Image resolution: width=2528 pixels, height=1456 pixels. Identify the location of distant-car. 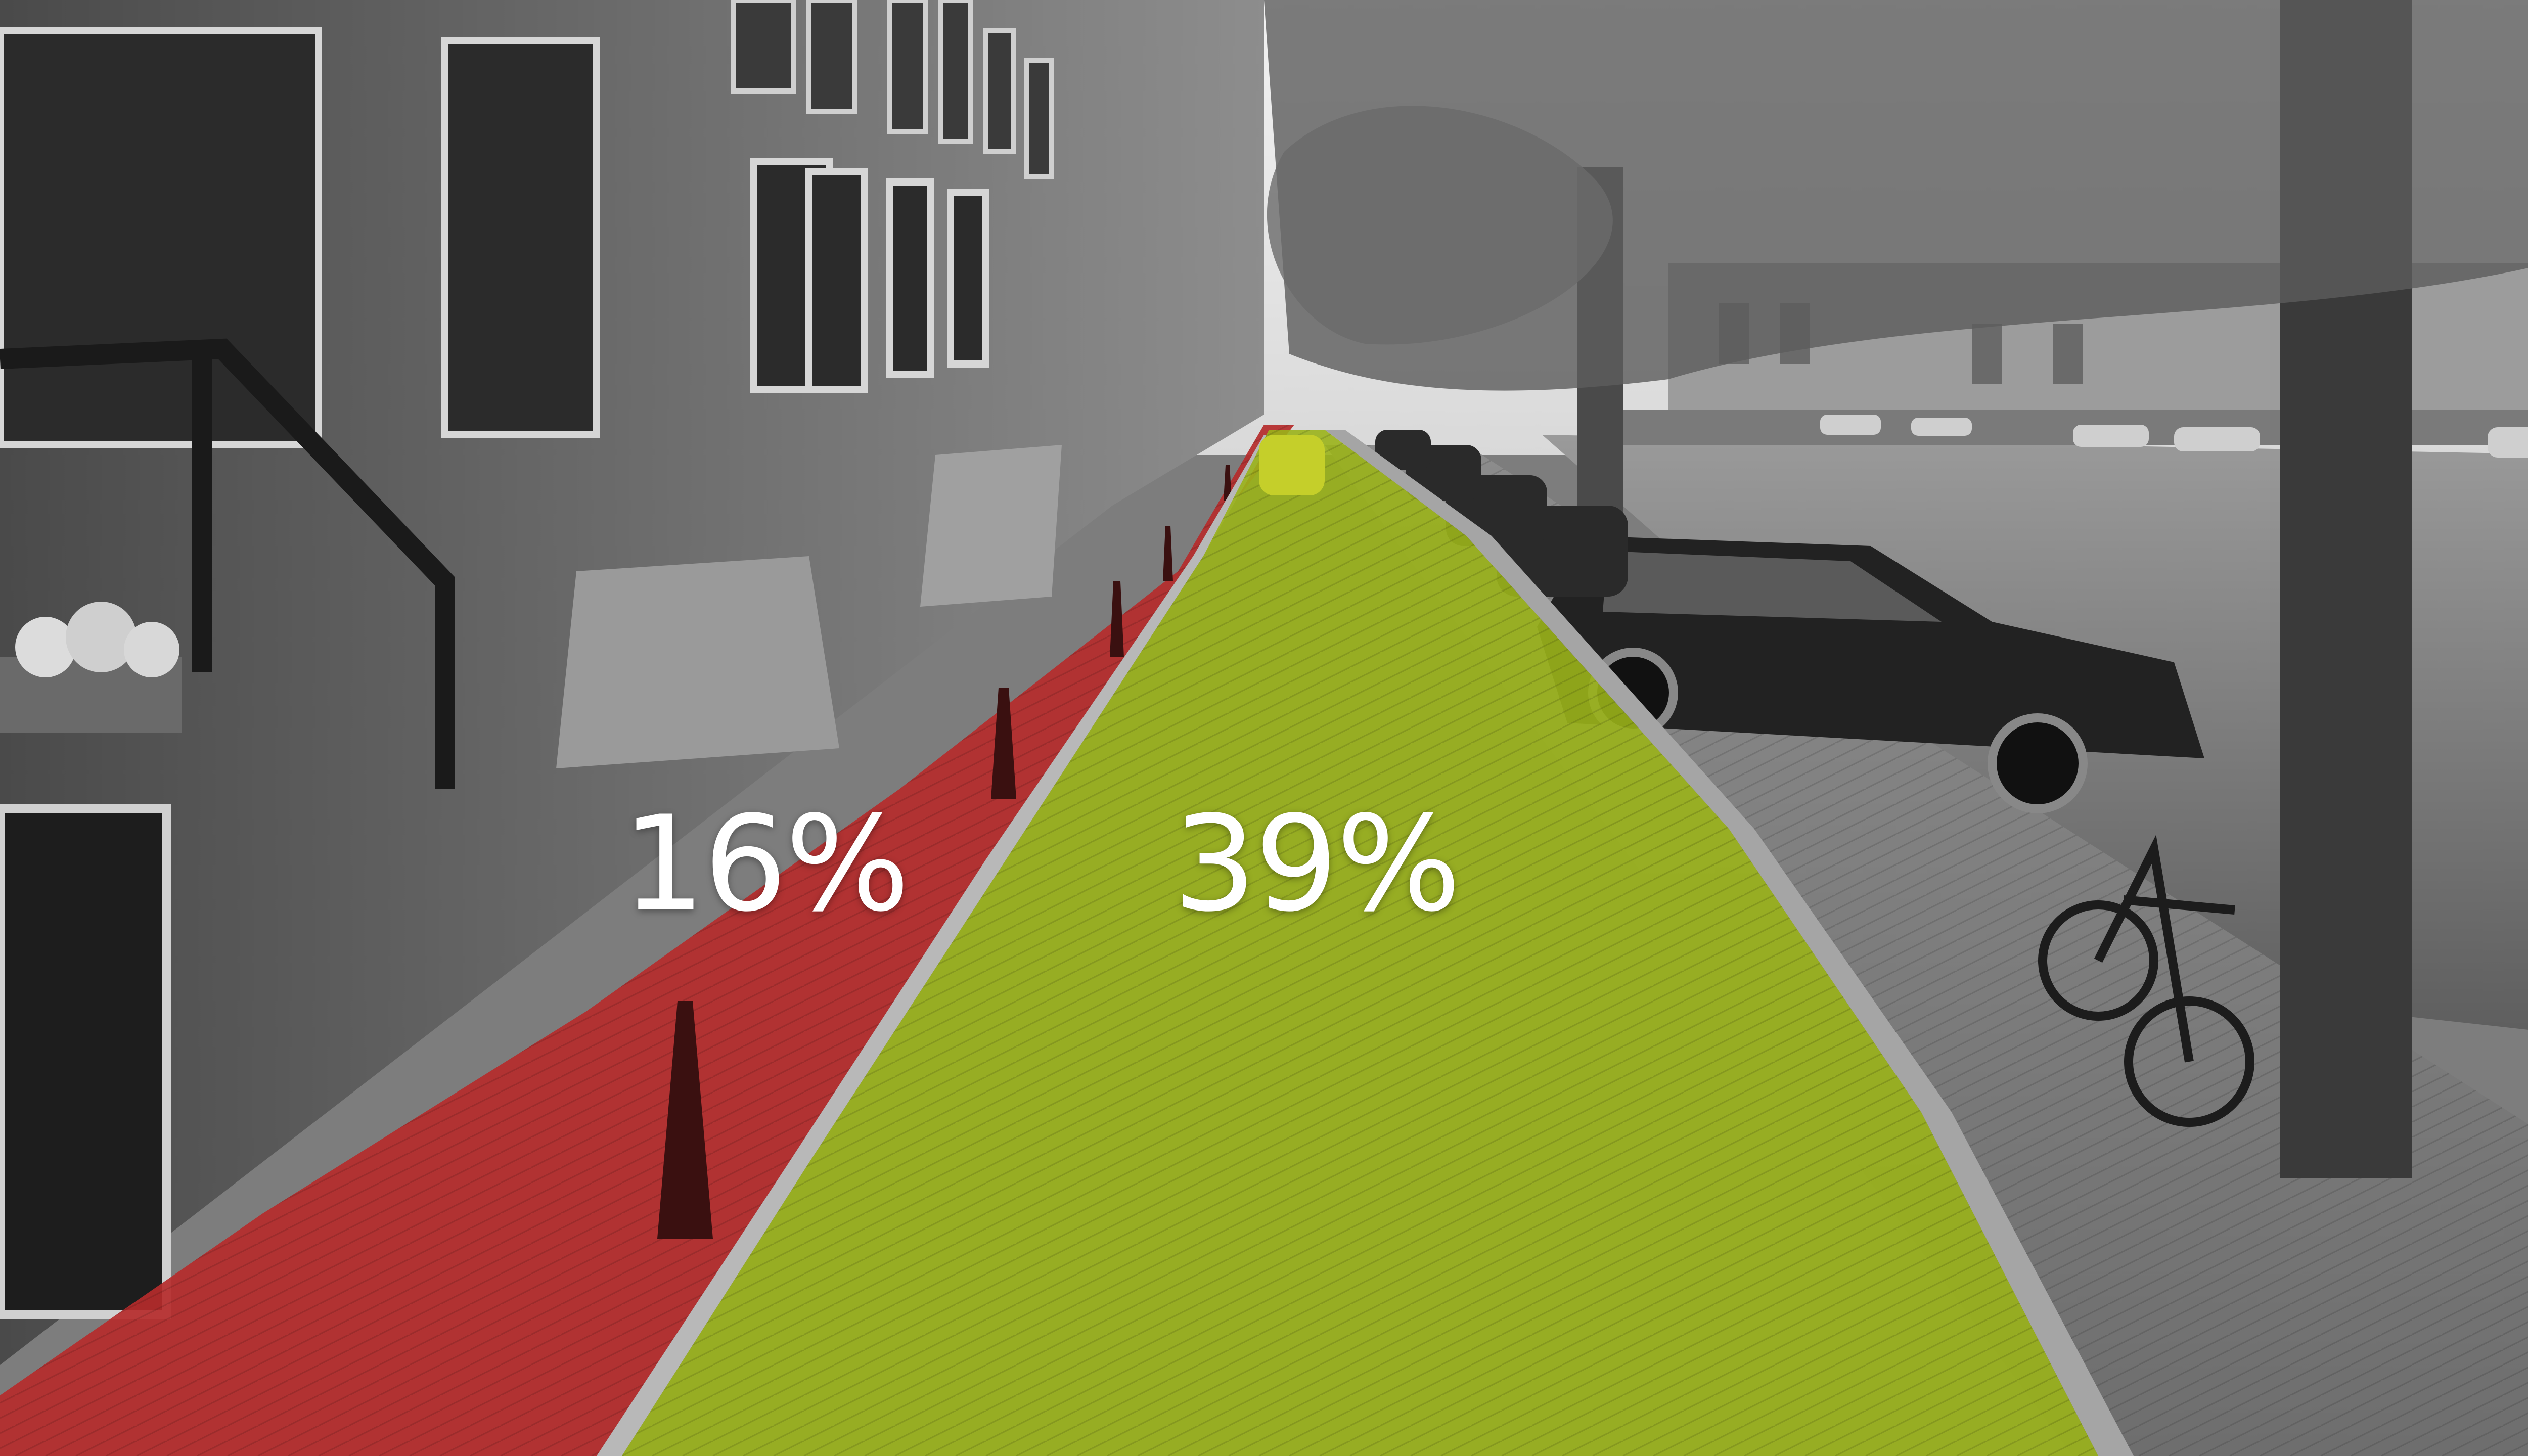
(1292, 465).